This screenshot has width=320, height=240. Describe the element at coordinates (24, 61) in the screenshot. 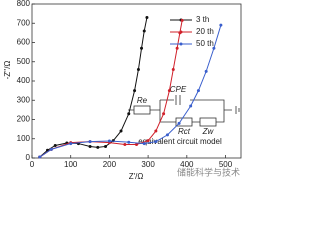

I see `y-tick-label: 500` at that location.